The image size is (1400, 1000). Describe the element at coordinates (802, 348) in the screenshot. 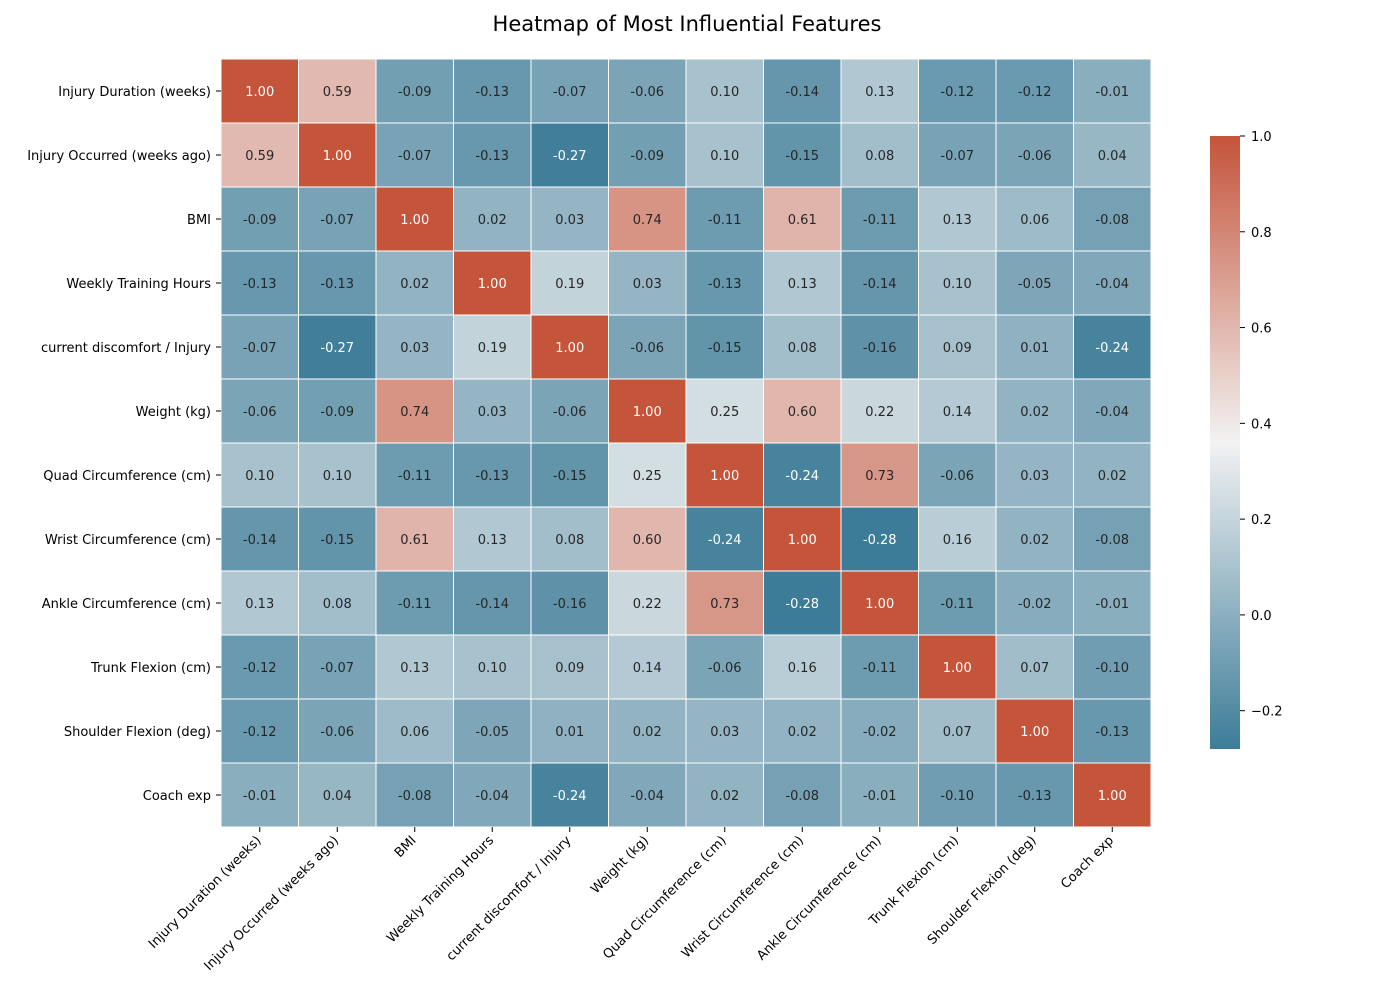

I see `cell-value-label: 0.08` at that location.